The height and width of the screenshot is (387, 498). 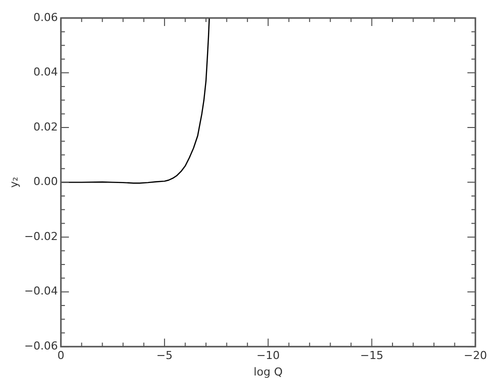 I want to click on x-tick-label: 0, so click(x=60, y=355).